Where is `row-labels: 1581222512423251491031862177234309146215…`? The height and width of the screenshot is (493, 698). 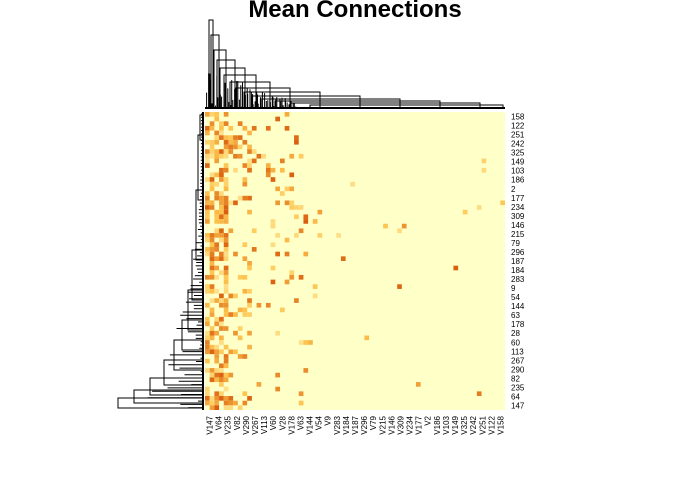
row-labels: 1581222512423251491031862177234309146215… is located at coordinates (518, 262).